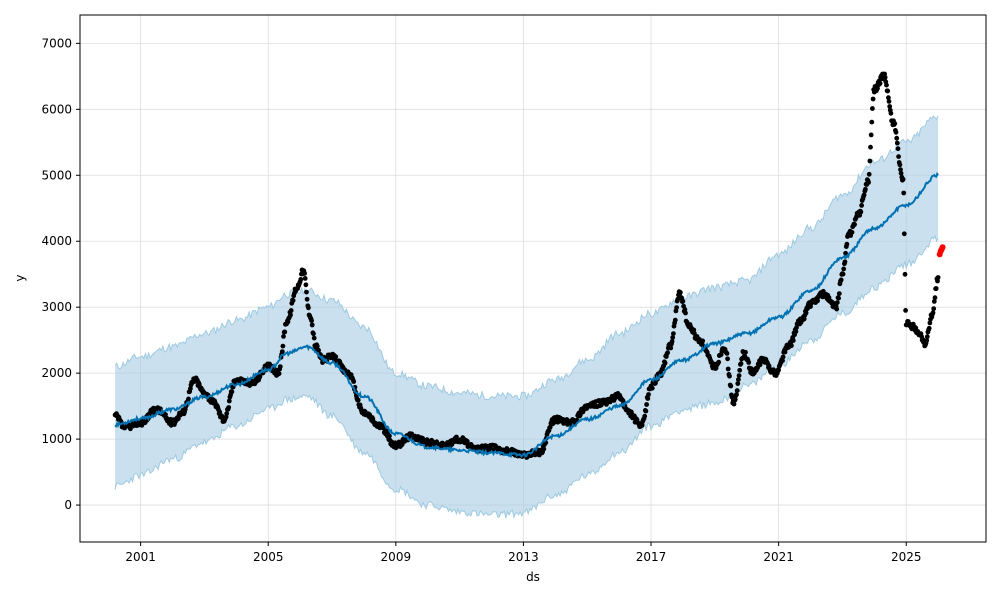 The image size is (1000, 604). I want to click on y-tick-label: 6000, so click(56, 109).